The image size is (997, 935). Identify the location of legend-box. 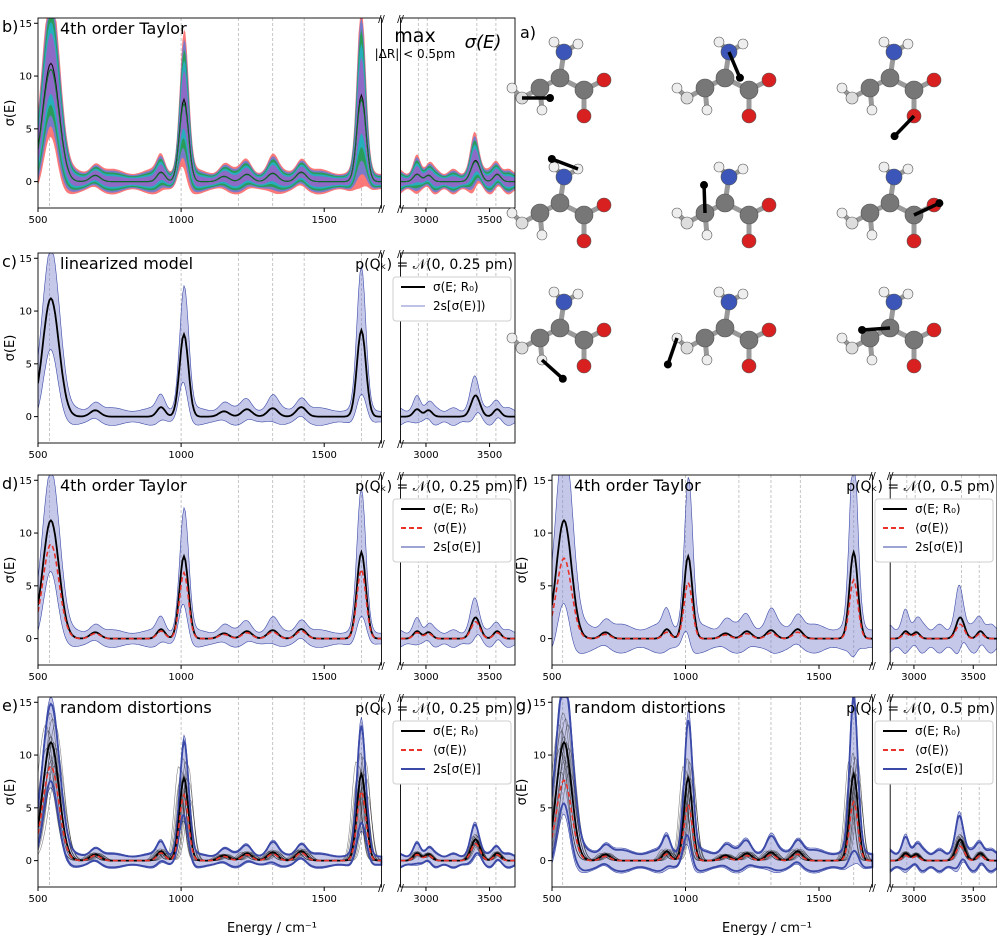
(934, 530).